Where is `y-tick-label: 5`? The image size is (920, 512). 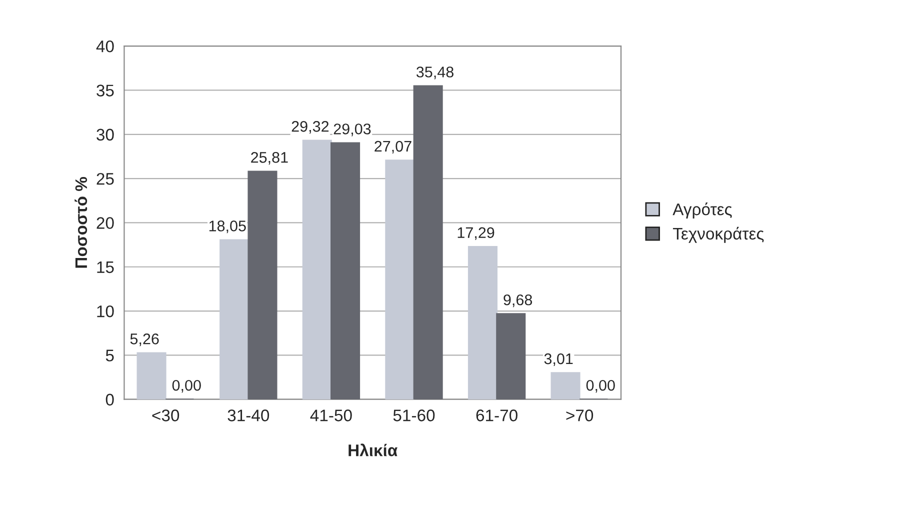 y-tick-label: 5 is located at coordinates (110, 356).